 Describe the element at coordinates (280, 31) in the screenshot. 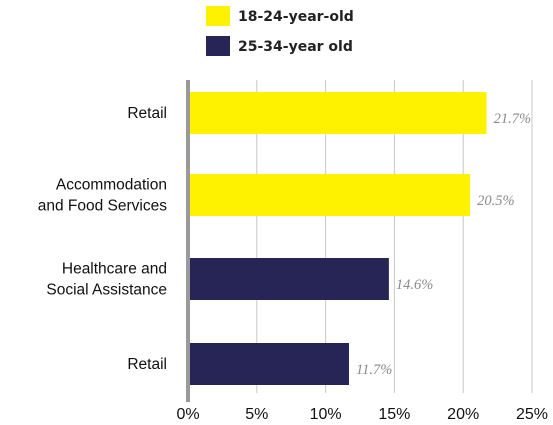

I see `legend: 18-24-year-old 25-34-year old` at that location.